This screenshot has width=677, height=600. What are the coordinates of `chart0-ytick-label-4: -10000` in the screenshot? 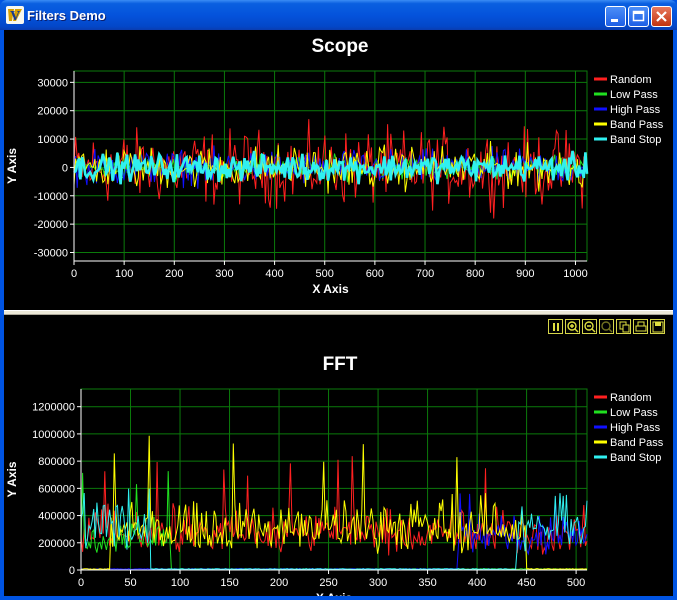 It's located at (51, 197).